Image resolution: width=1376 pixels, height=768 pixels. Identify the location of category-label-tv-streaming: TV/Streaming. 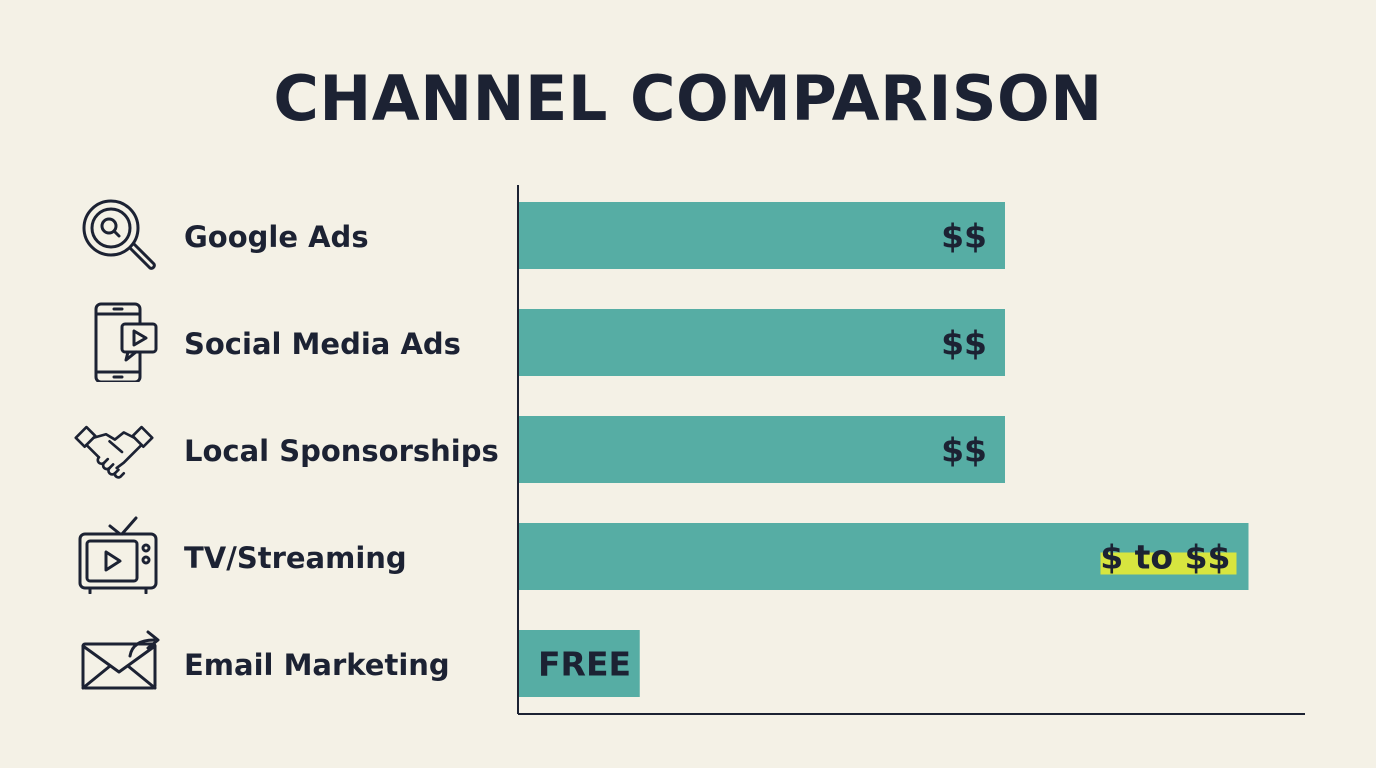
(295, 558).